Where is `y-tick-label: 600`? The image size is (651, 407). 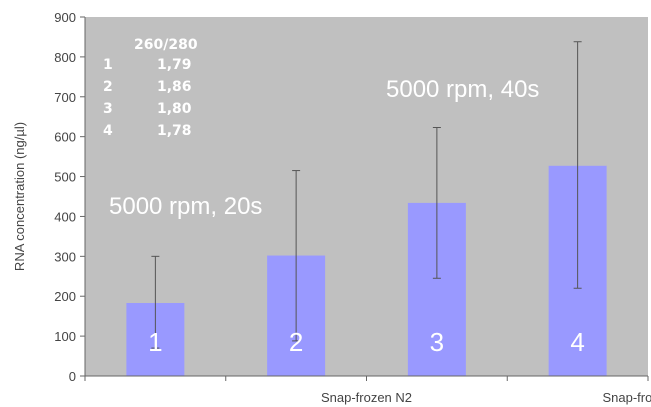
y-tick-label: 600 is located at coordinates (65, 137).